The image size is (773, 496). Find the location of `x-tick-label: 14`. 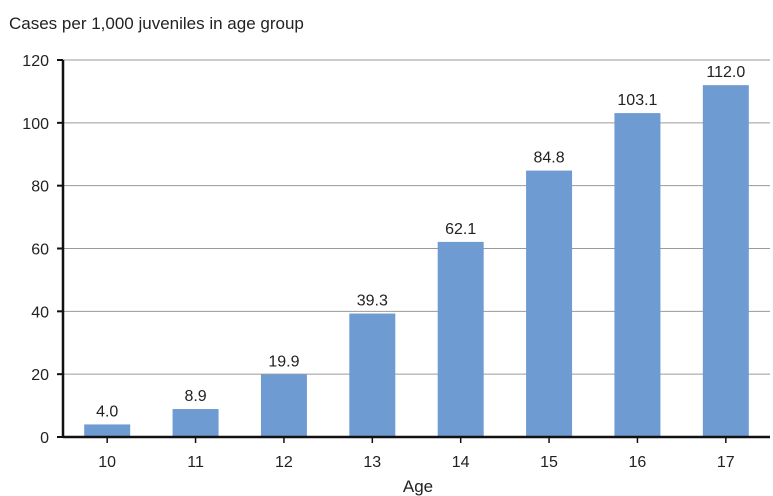

x-tick-label: 14 is located at coordinates (461, 462).